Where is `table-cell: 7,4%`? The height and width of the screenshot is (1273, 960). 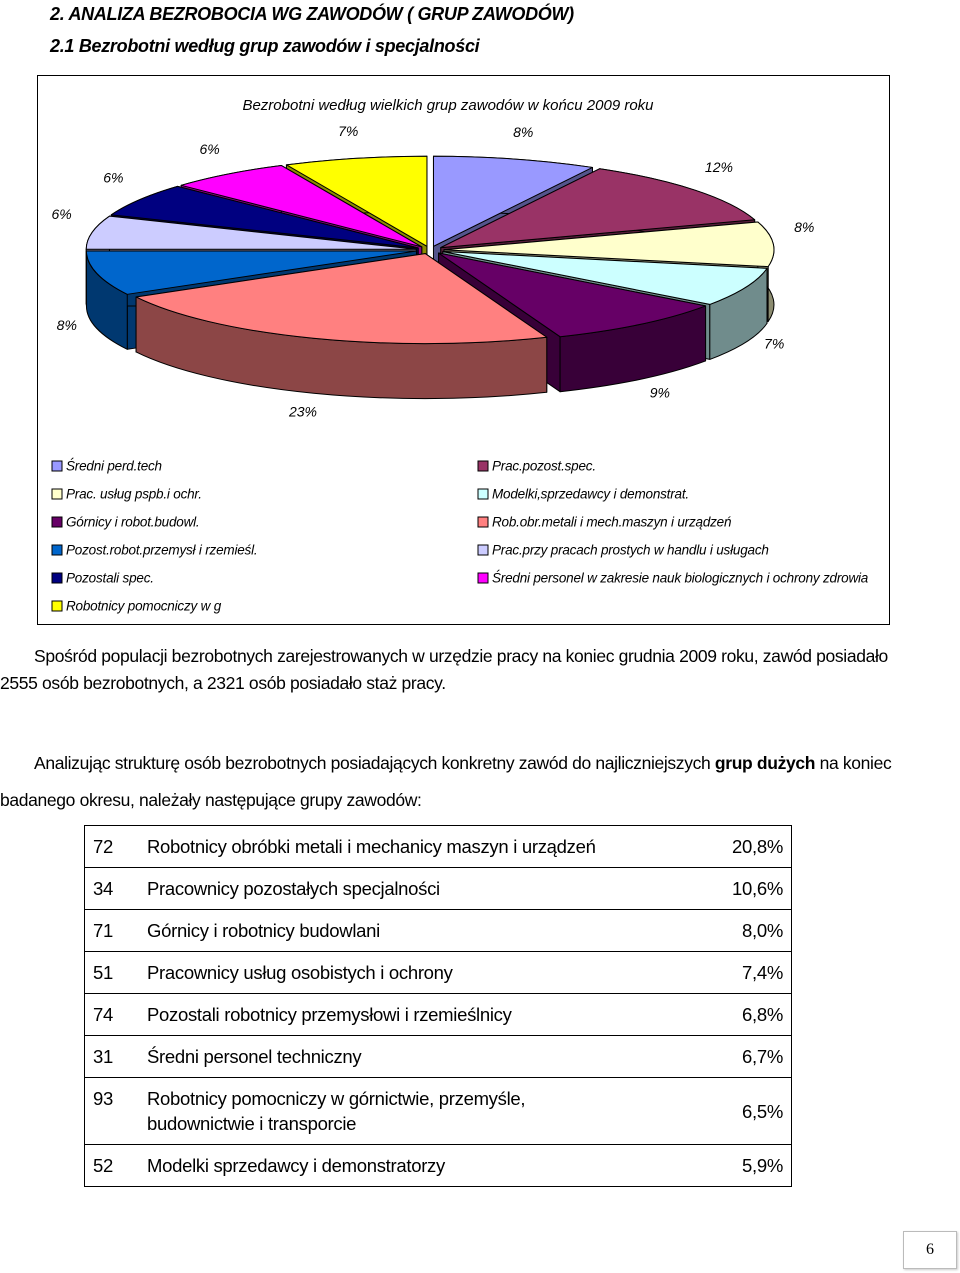
table-cell: 7,4% is located at coordinates (738, 972).